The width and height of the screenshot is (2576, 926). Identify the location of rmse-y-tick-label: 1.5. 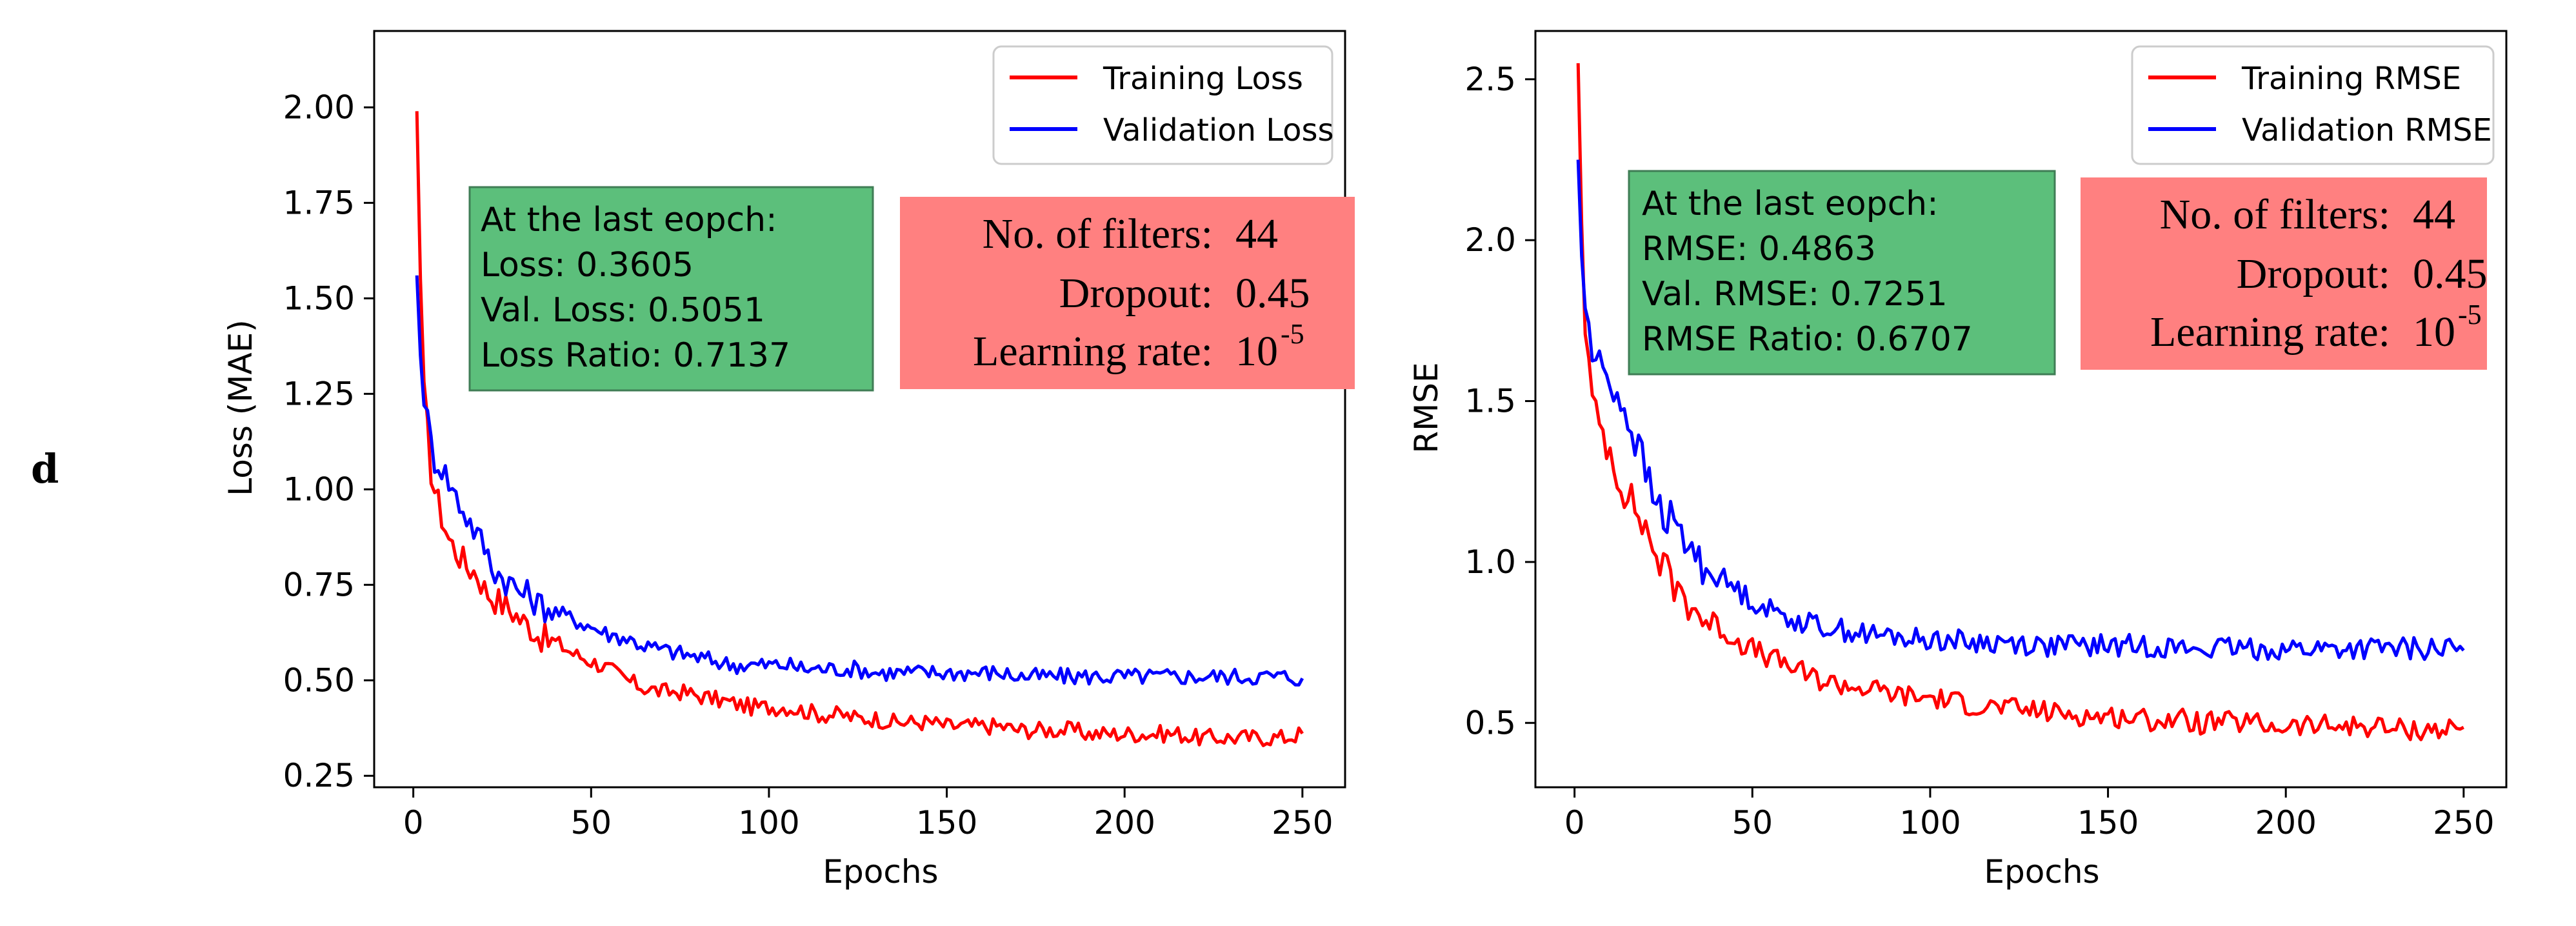
(1490, 401).